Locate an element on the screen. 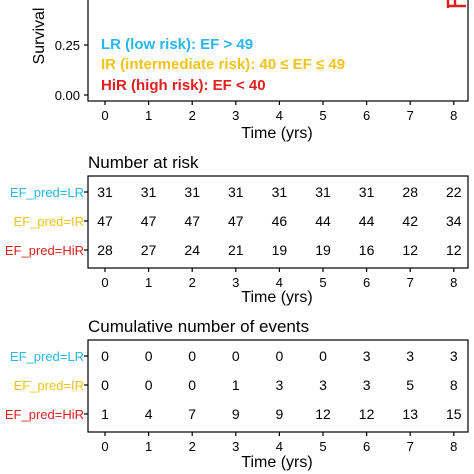 This screenshot has height=474, width=474. events-table-x-tick-label-1: 1 is located at coordinates (148, 446).